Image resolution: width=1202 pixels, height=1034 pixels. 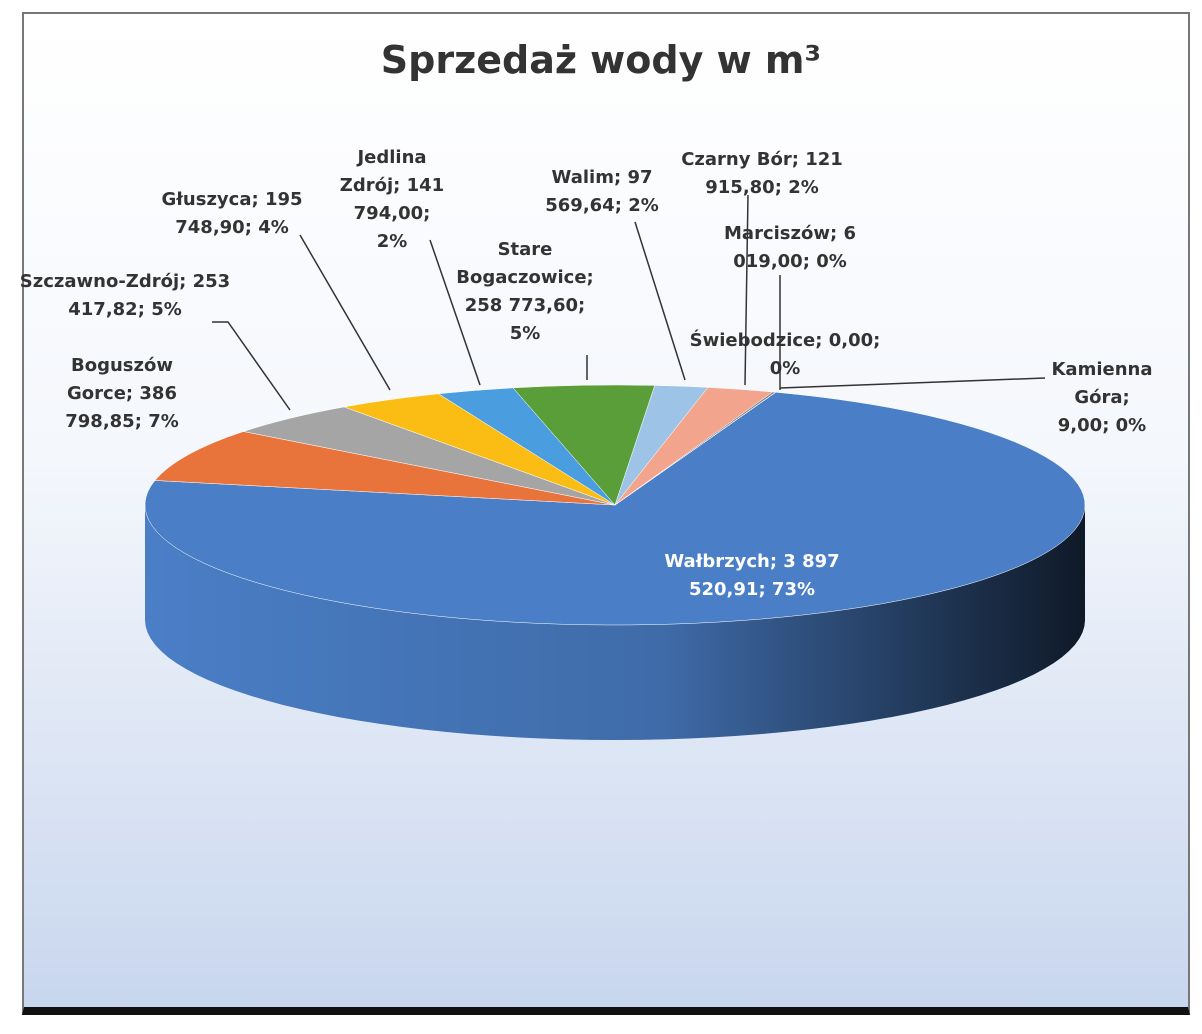 I want to click on label-part: Walim, so click(x=590, y=177).